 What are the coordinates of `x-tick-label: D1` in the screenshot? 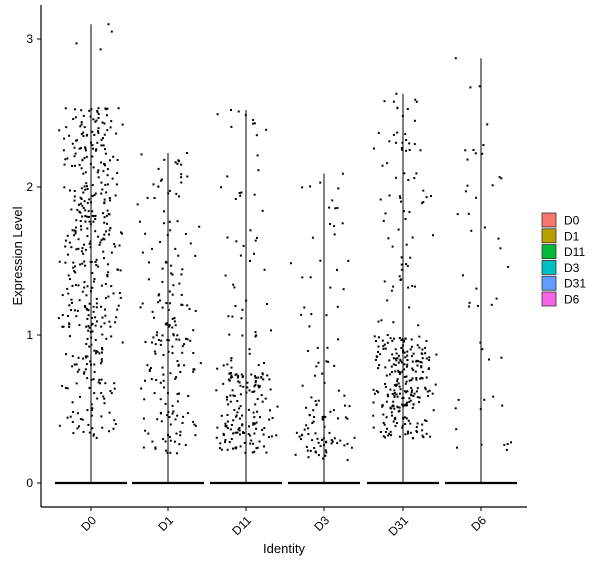 It's located at (165, 523).